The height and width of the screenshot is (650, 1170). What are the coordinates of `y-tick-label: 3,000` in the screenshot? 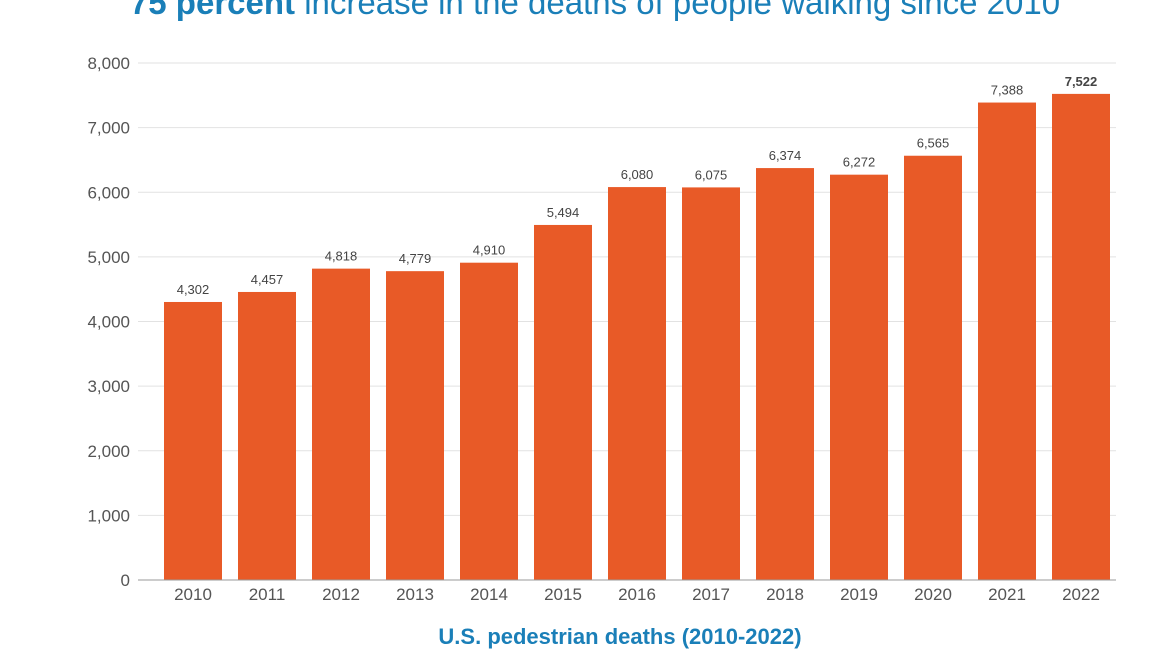 It's located at (108, 386).